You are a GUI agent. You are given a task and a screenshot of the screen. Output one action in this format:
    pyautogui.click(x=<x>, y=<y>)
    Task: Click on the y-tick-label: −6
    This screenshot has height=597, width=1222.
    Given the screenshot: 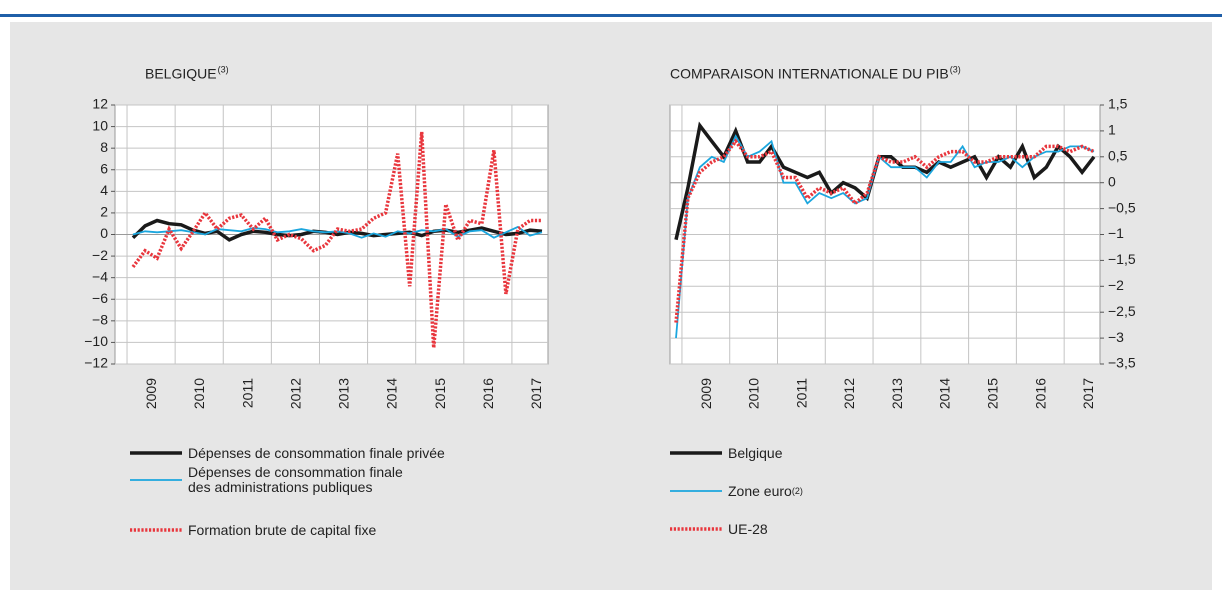 What is the action you would take?
    pyautogui.click(x=100, y=298)
    